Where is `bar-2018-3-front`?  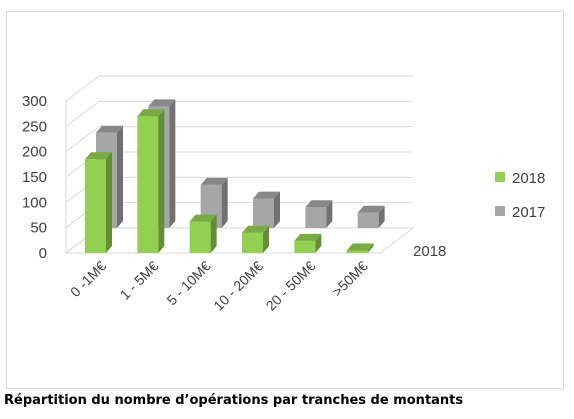 bar-2018-3-front is located at coordinates (252, 242).